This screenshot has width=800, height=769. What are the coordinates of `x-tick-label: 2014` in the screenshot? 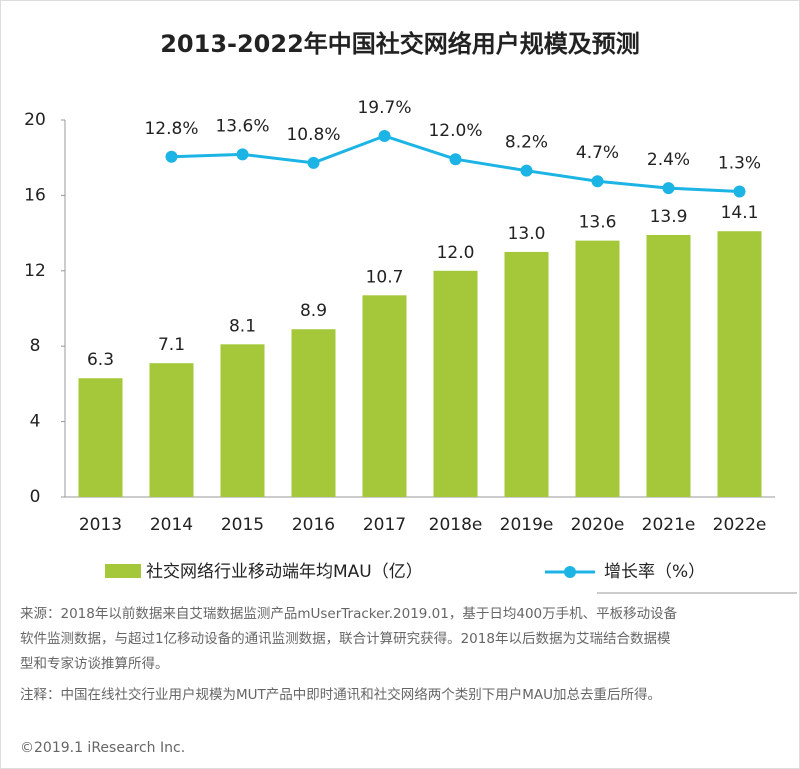 It's located at (171, 525).